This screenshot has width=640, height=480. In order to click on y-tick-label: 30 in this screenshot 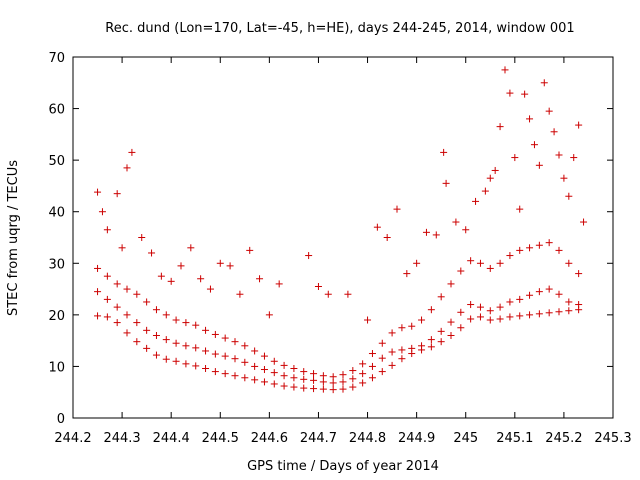, I will do `click(56, 264)`.